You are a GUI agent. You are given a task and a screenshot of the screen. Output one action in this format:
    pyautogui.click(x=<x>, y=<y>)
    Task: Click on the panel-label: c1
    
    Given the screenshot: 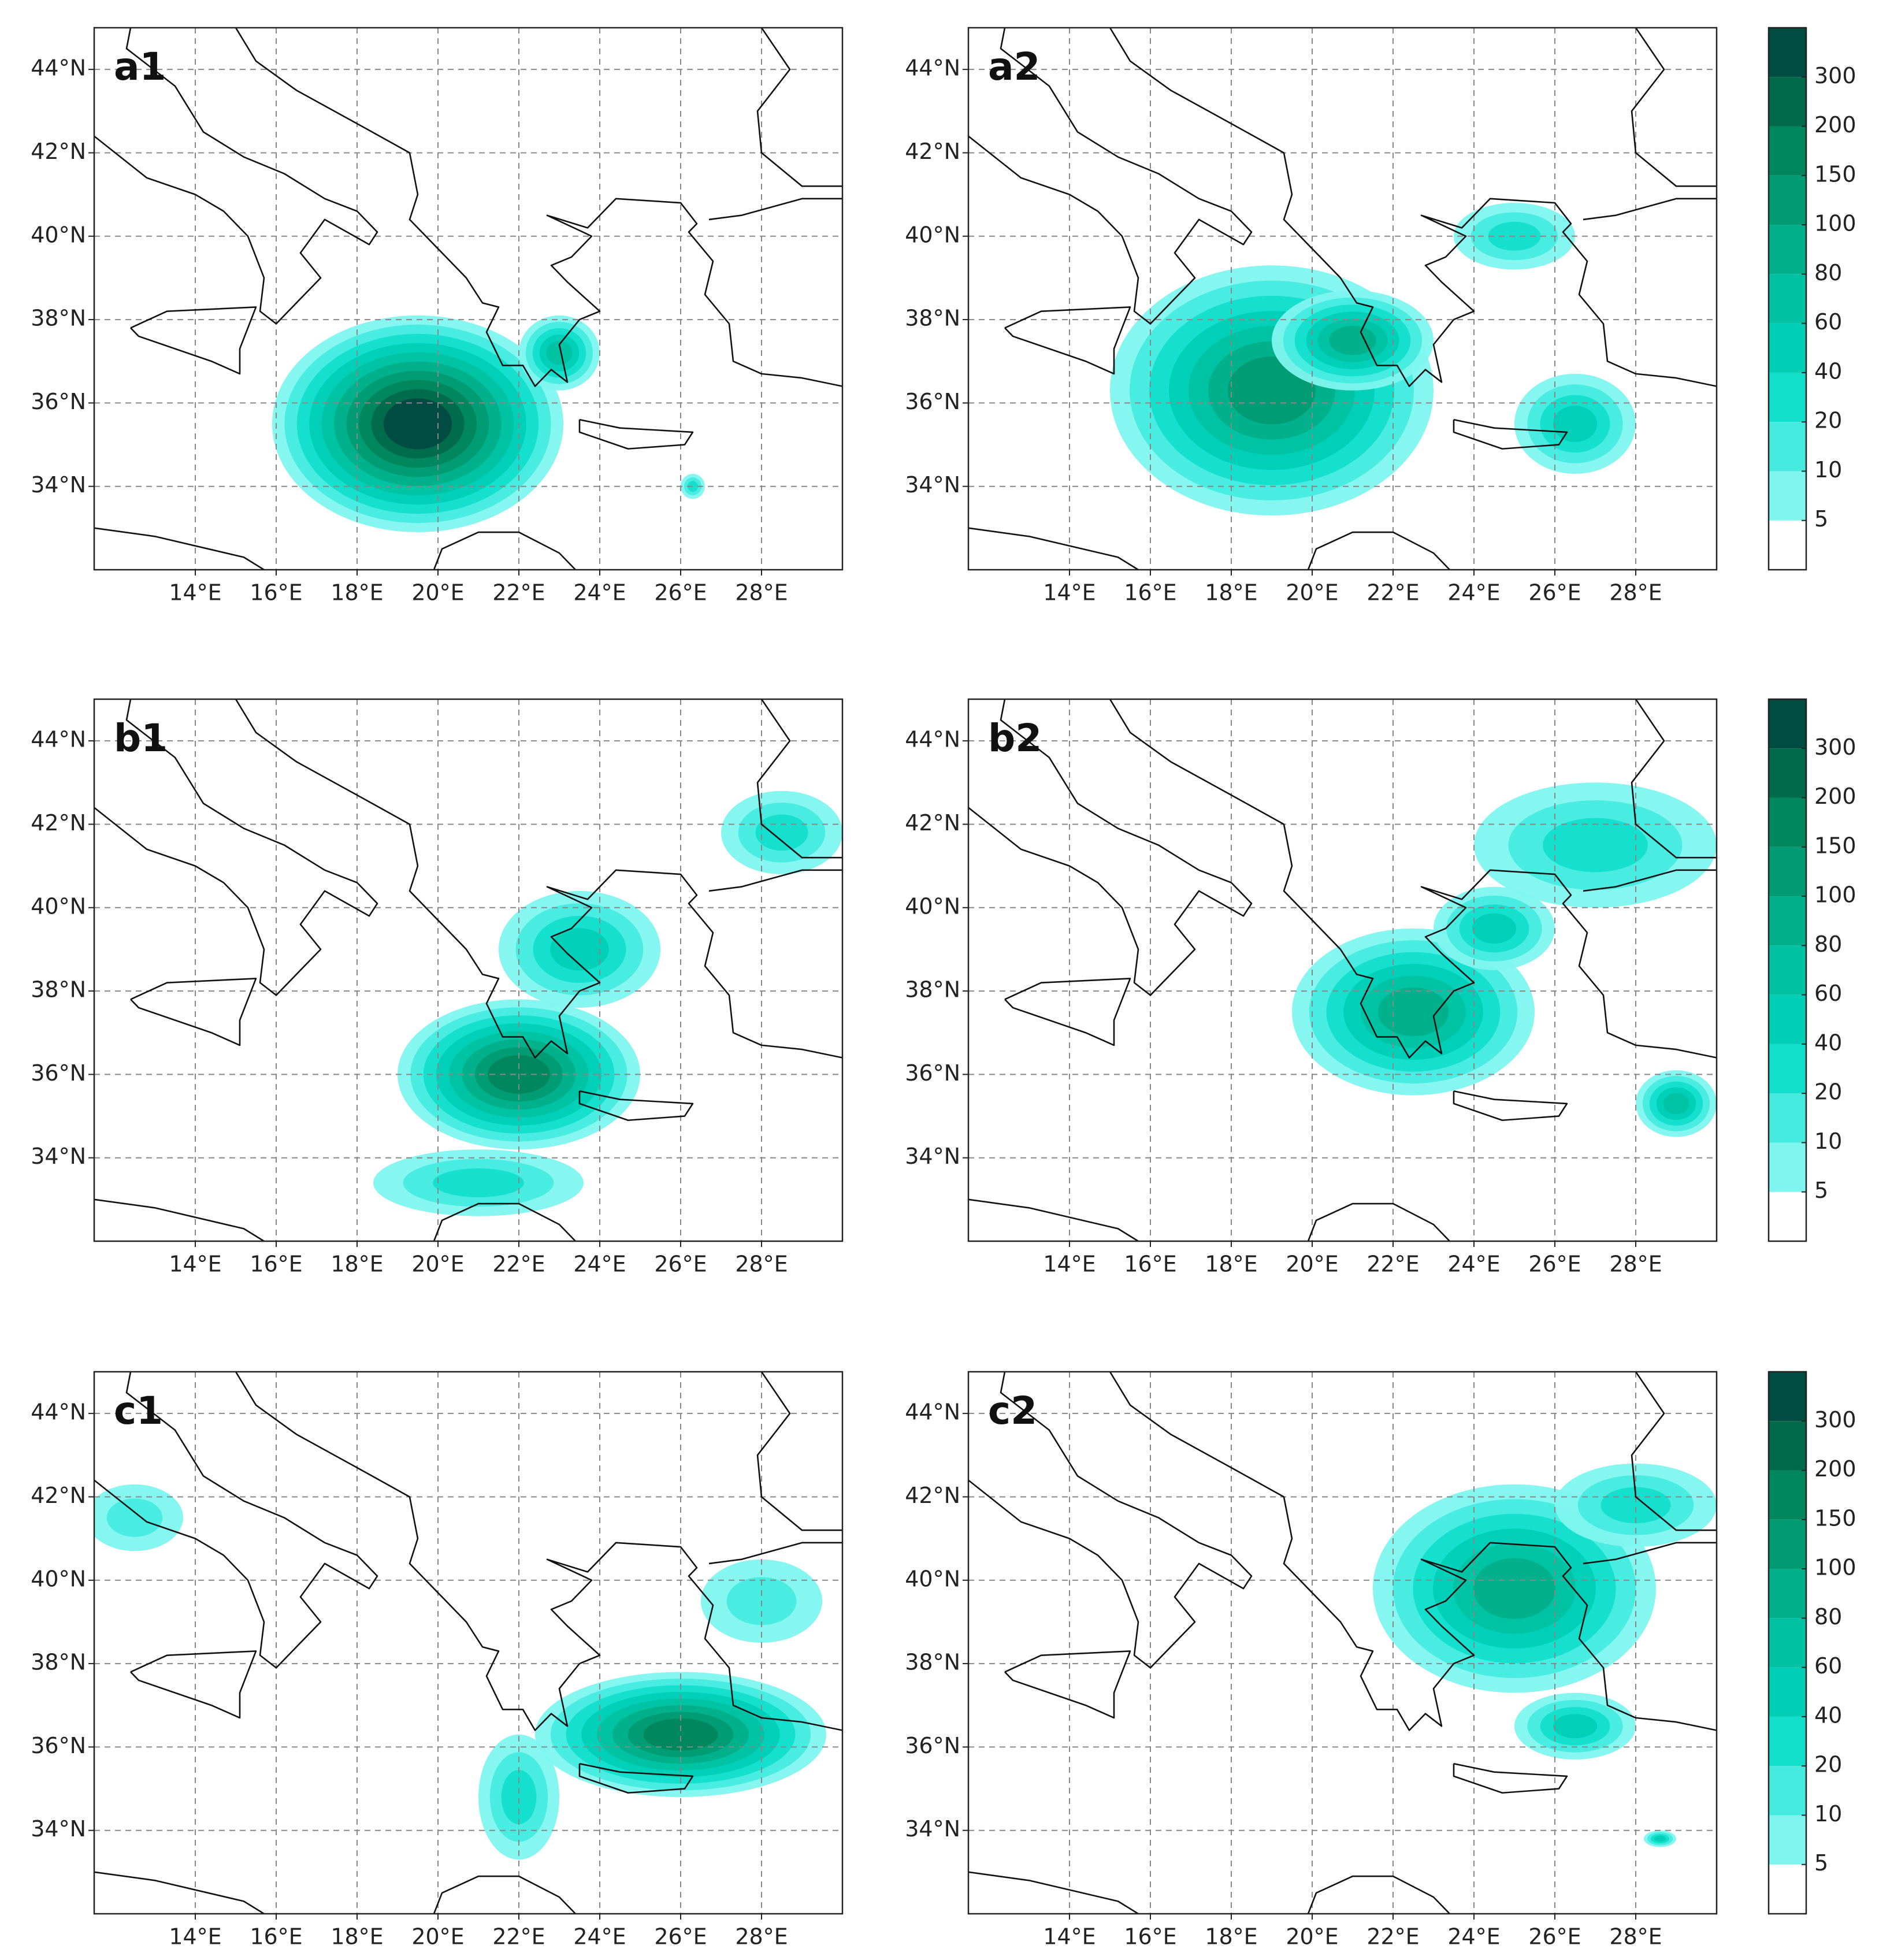 What is the action you would take?
    pyautogui.click(x=139, y=1411)
    